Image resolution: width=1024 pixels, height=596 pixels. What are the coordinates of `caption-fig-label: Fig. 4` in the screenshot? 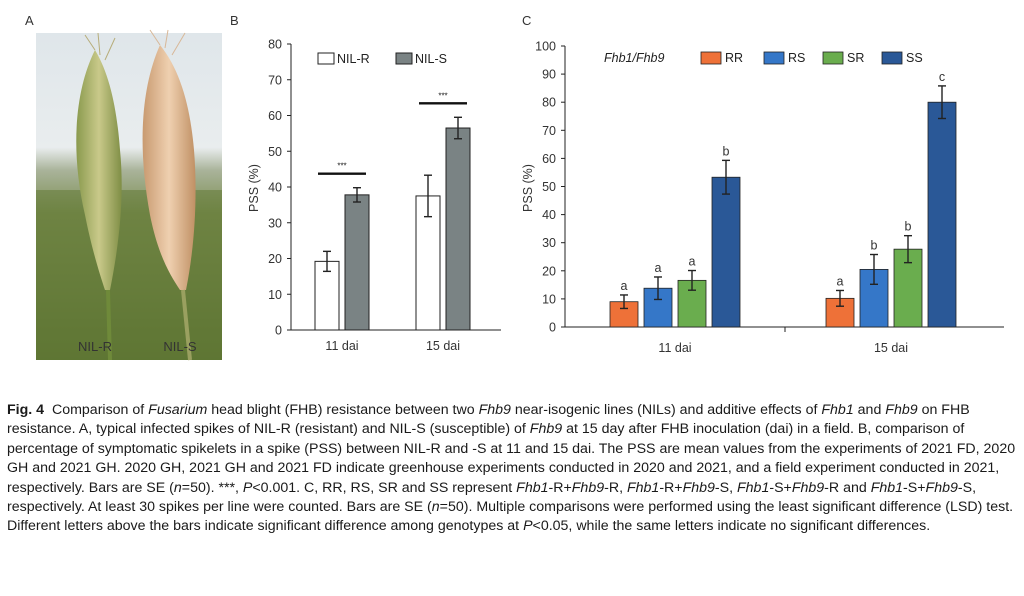 It's located at (26, 410).